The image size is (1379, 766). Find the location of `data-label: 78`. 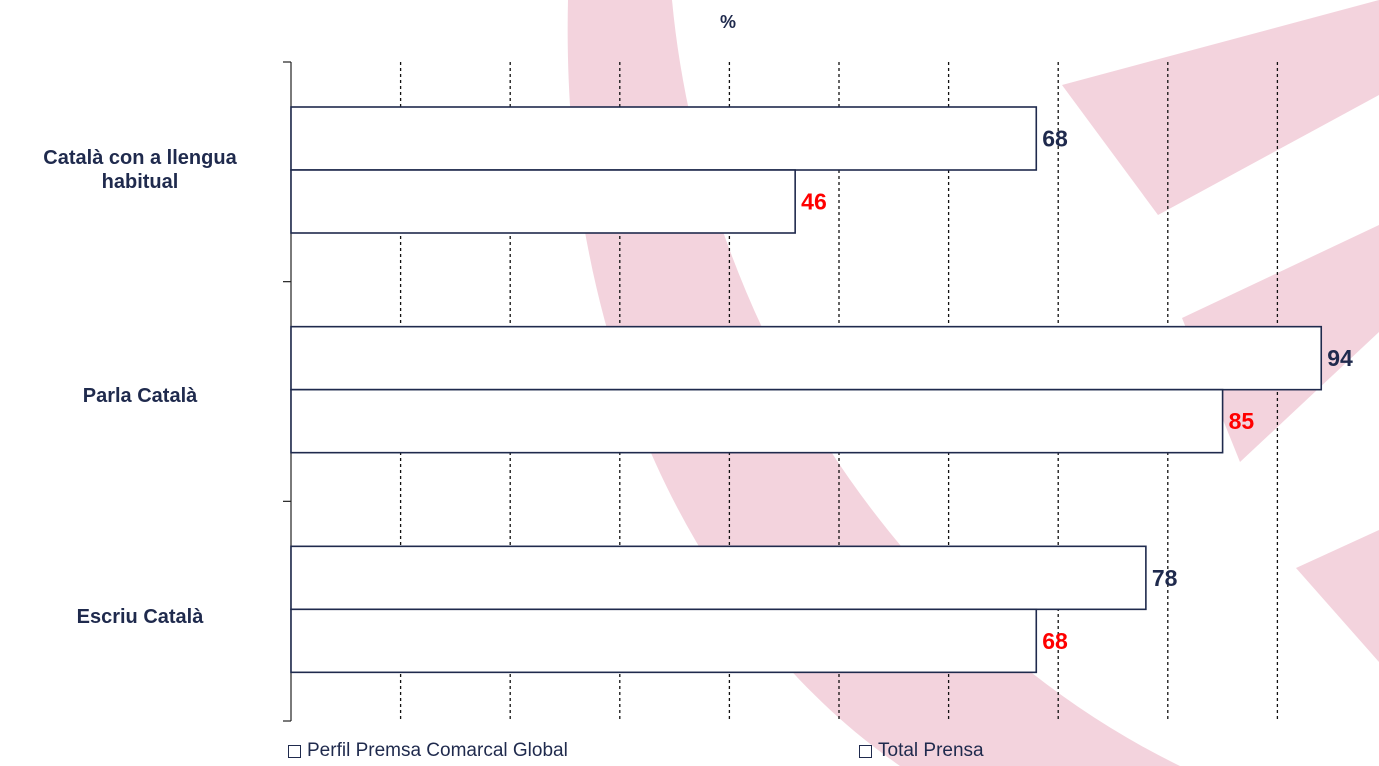

data-label: 78 is located at coordinates (1165, 578).